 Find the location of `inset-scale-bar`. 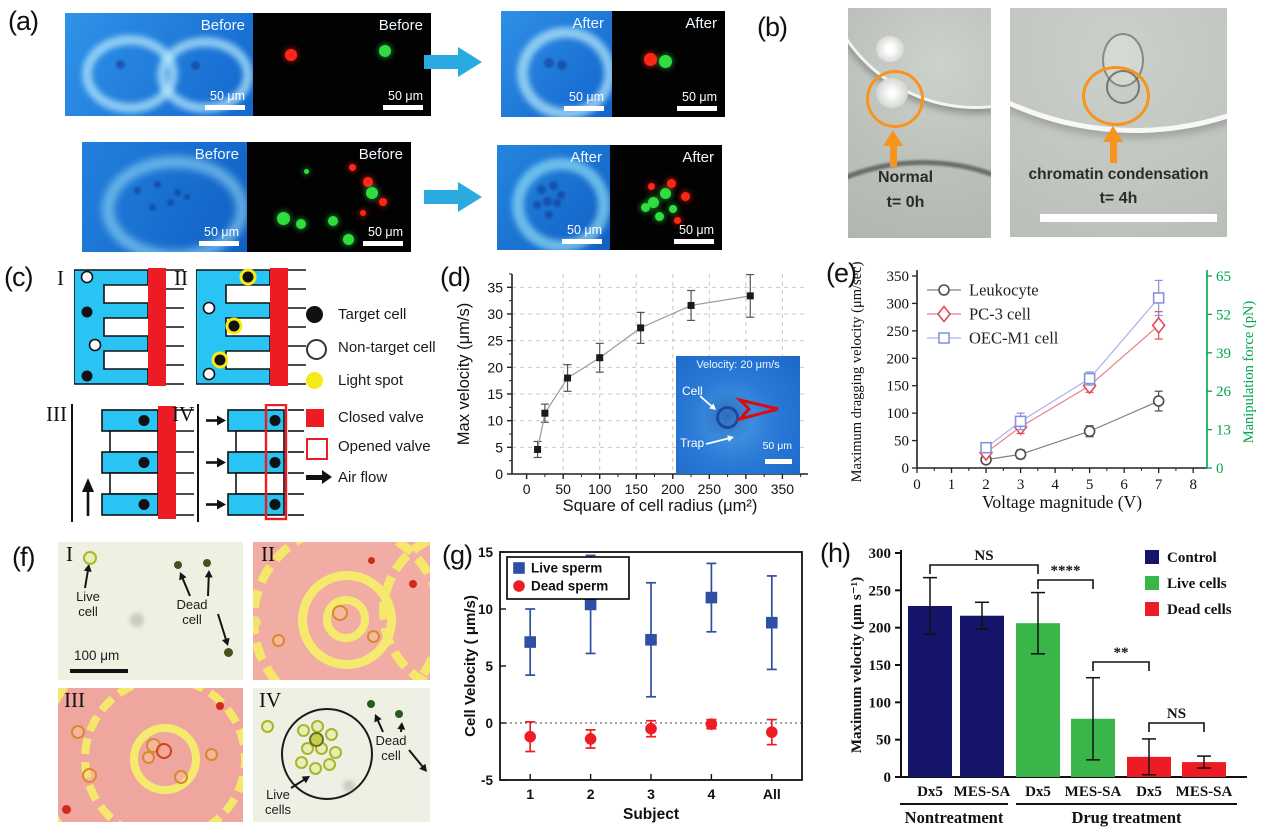

inset-scale-bar is located at coordinates (778, 461).